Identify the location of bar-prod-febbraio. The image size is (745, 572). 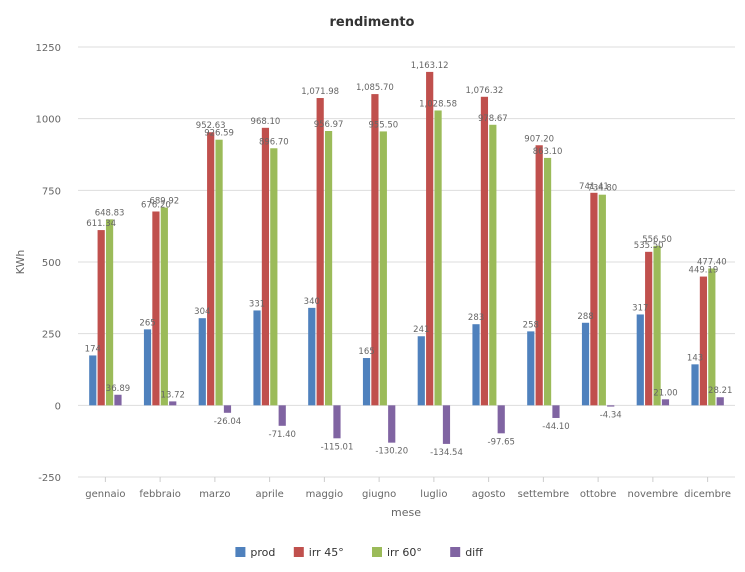
(147, 367).